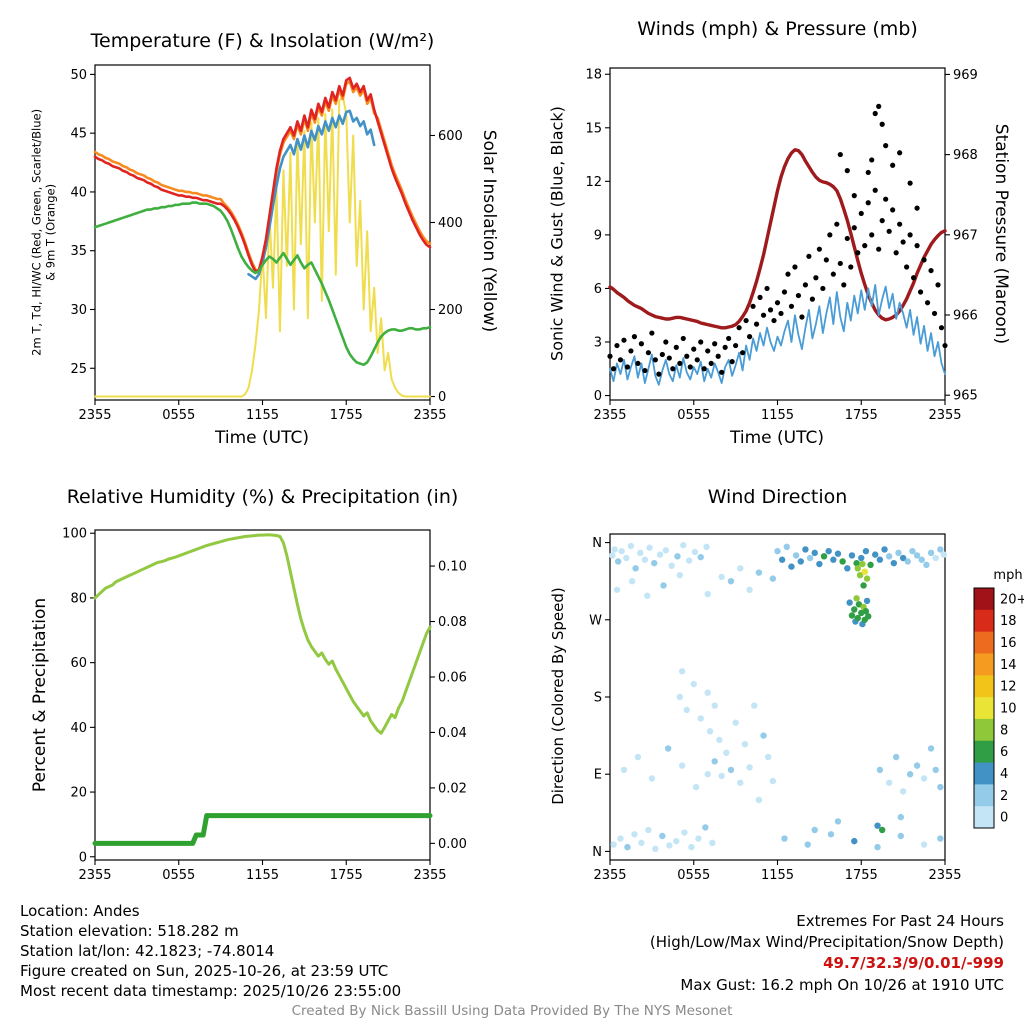 The height and width of the screenshot is (1024, 1024). I want to click on wind-x-axis-label: Time (UTC), so click(777, 438).